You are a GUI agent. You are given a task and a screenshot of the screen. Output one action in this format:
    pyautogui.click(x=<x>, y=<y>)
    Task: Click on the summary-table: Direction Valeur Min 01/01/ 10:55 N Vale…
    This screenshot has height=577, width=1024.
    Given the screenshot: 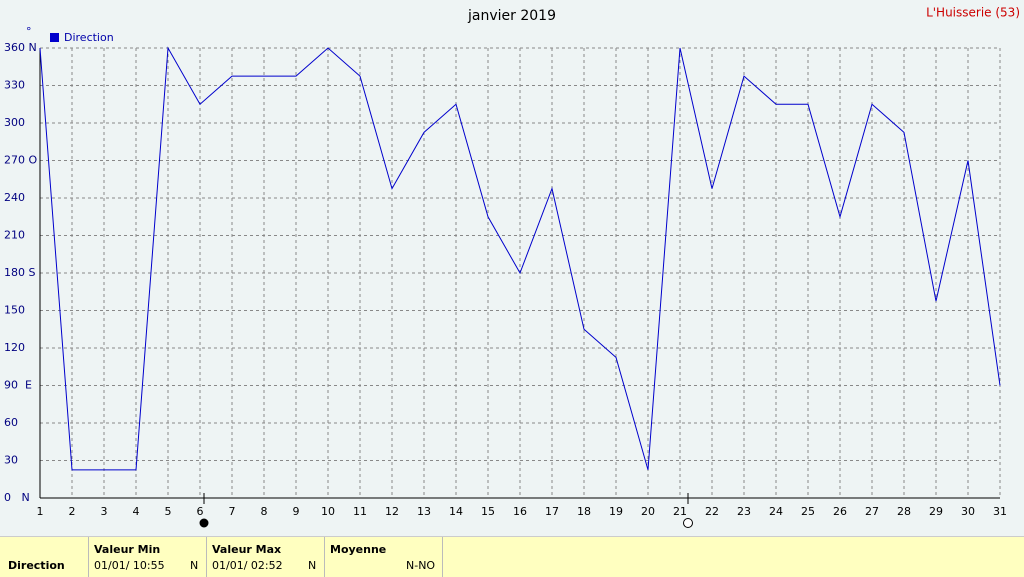 What is the action you would take?
    pyautogui.click(x=512, y=556)
    